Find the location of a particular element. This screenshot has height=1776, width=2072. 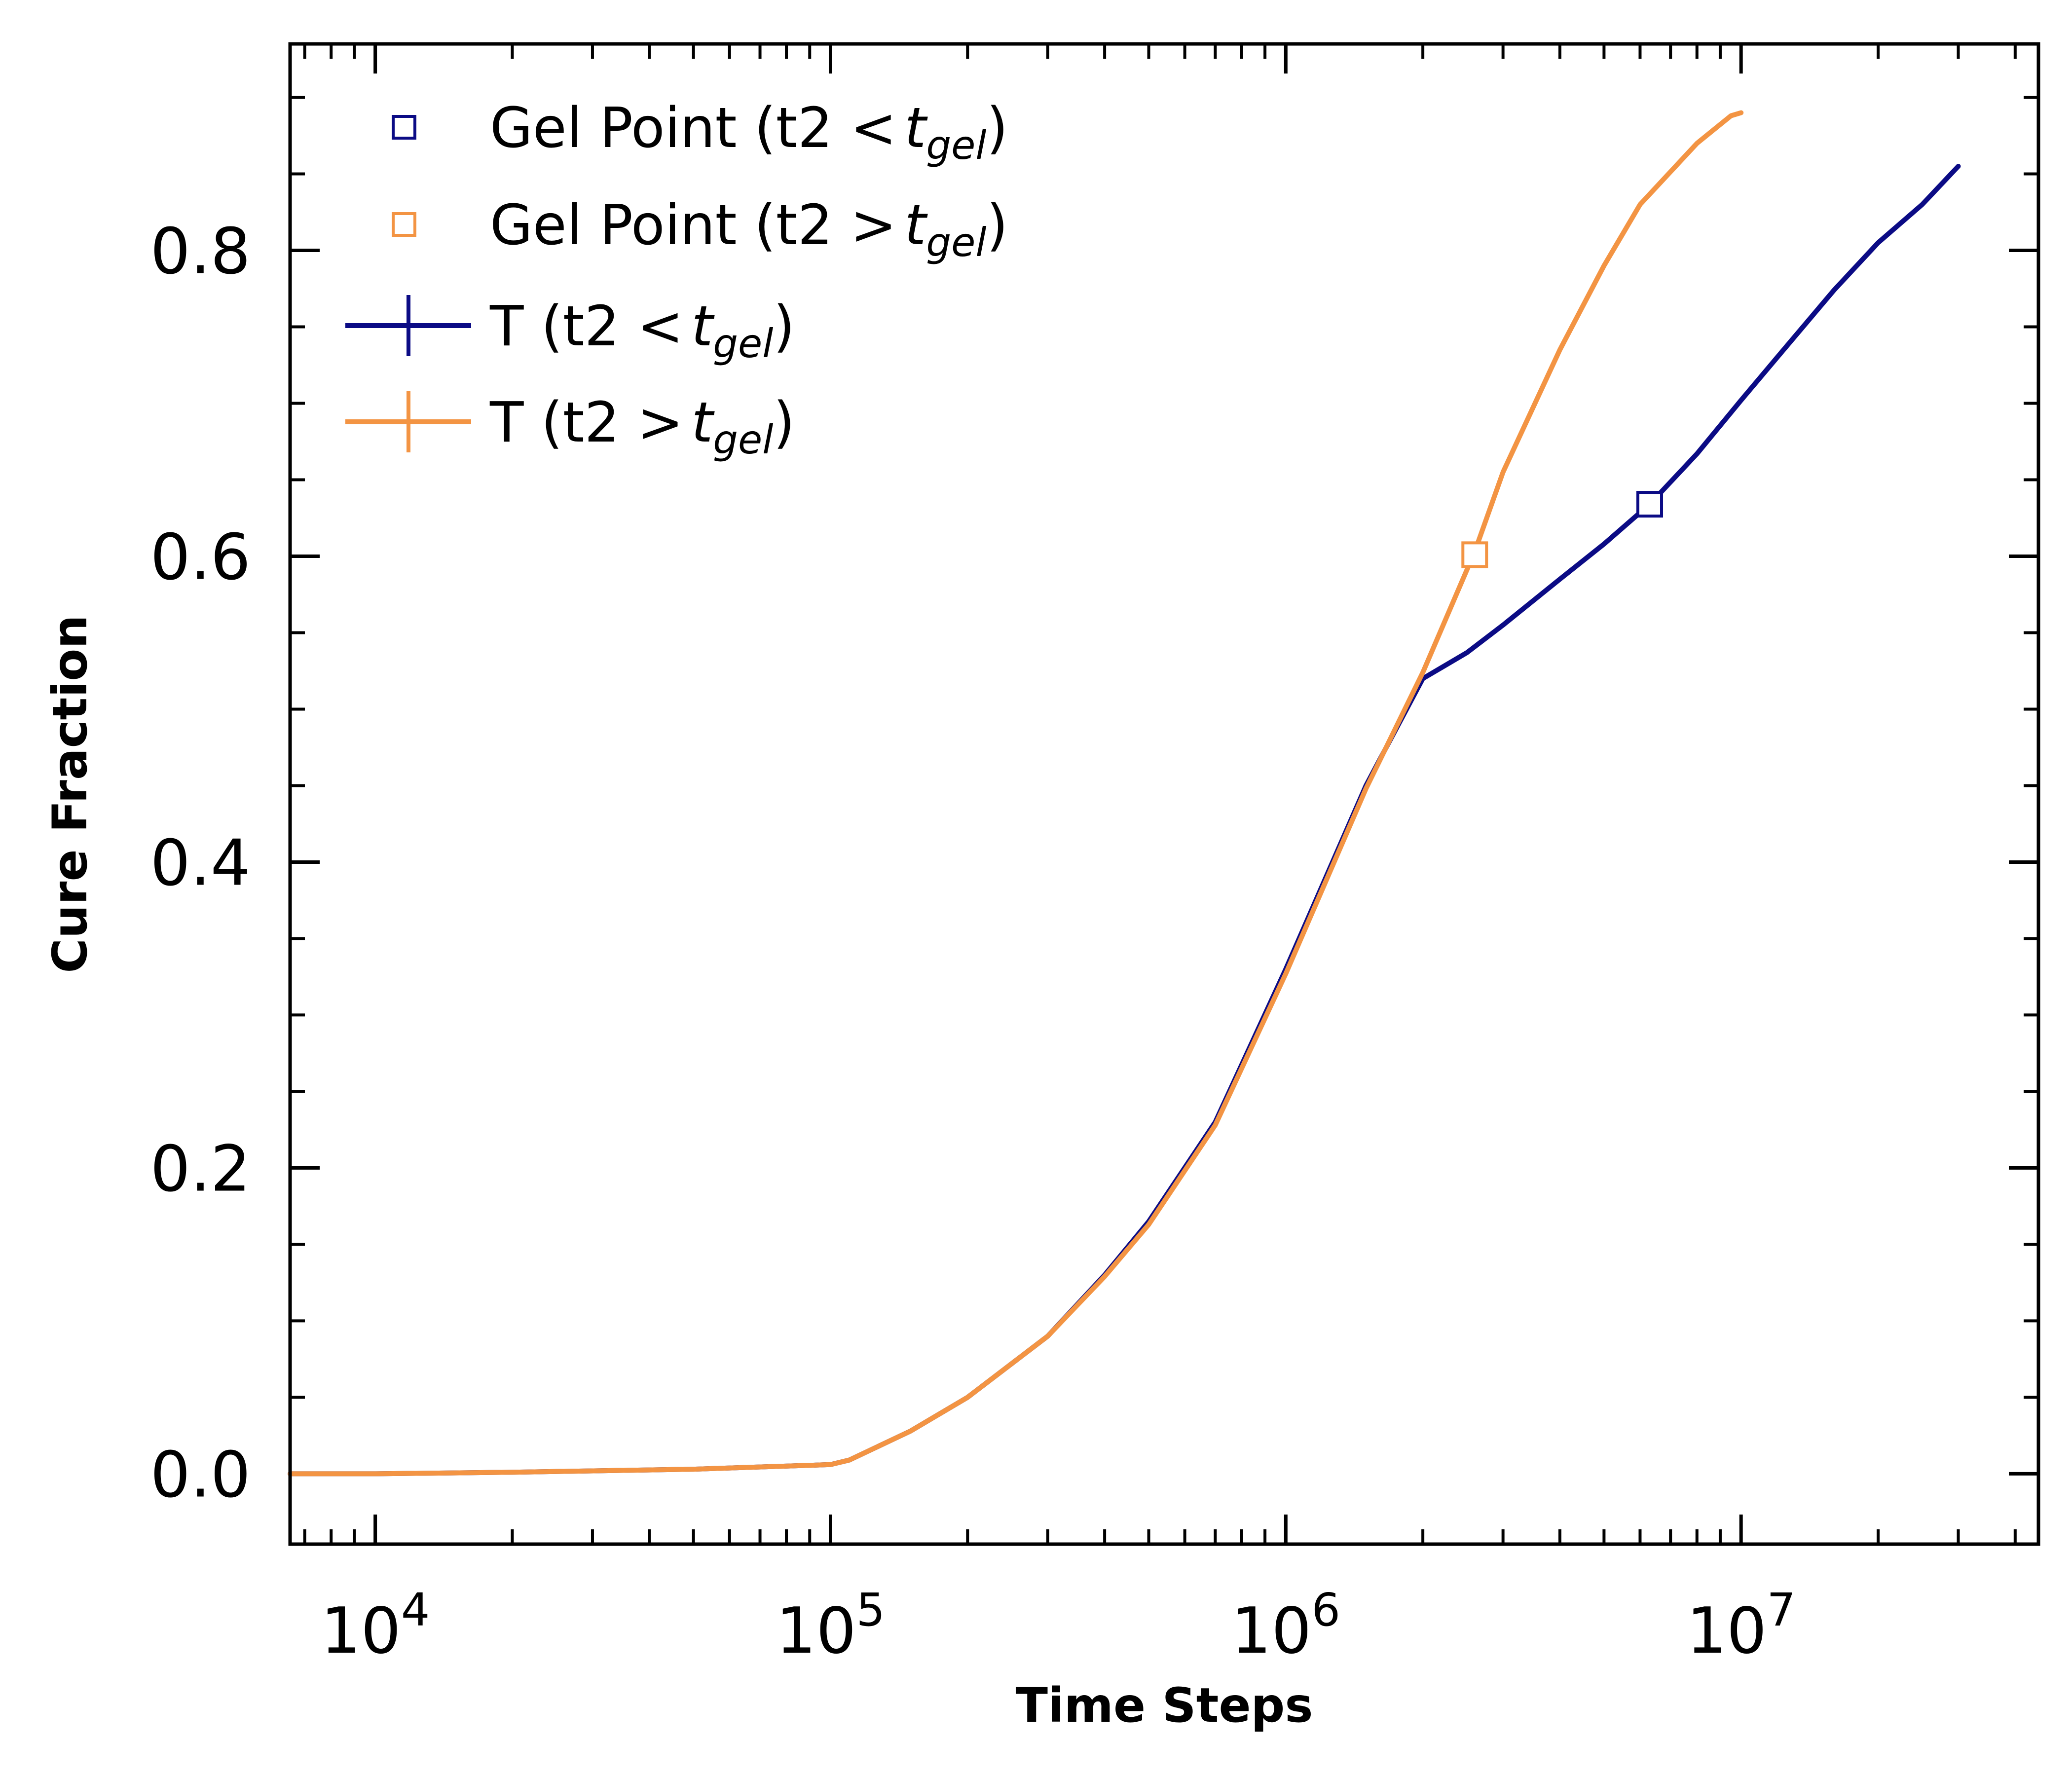

legend-entry: Gel Point (t2 > tgel) is located at coordinates (700, 229).